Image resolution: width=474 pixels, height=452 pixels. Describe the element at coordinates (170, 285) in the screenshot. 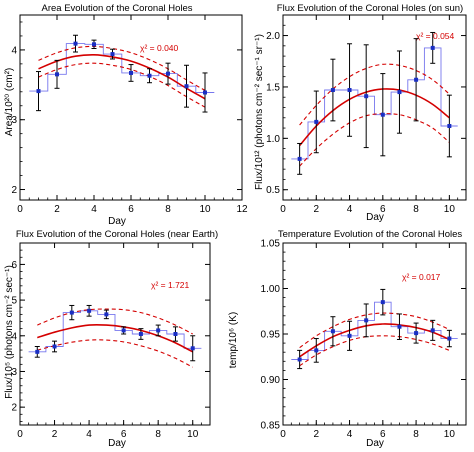

I see `chi-square-annotation: χ² = 1.721` at that location.